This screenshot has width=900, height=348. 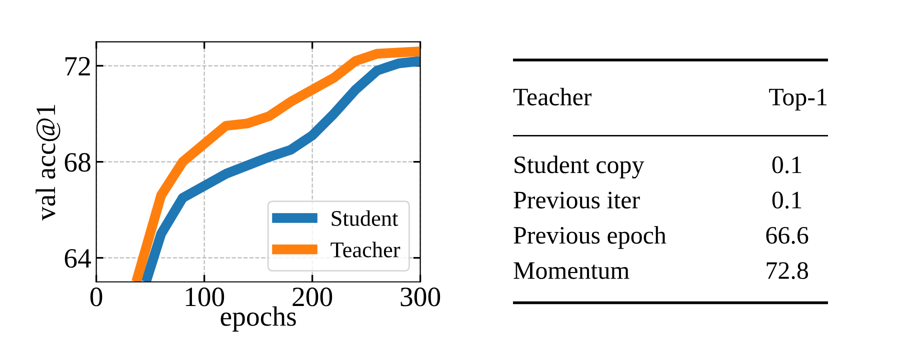 What do you see at coordinates (78, 258) in the screenshot?
I see `y-tick-label: 64` at bounding box center [78, 258].